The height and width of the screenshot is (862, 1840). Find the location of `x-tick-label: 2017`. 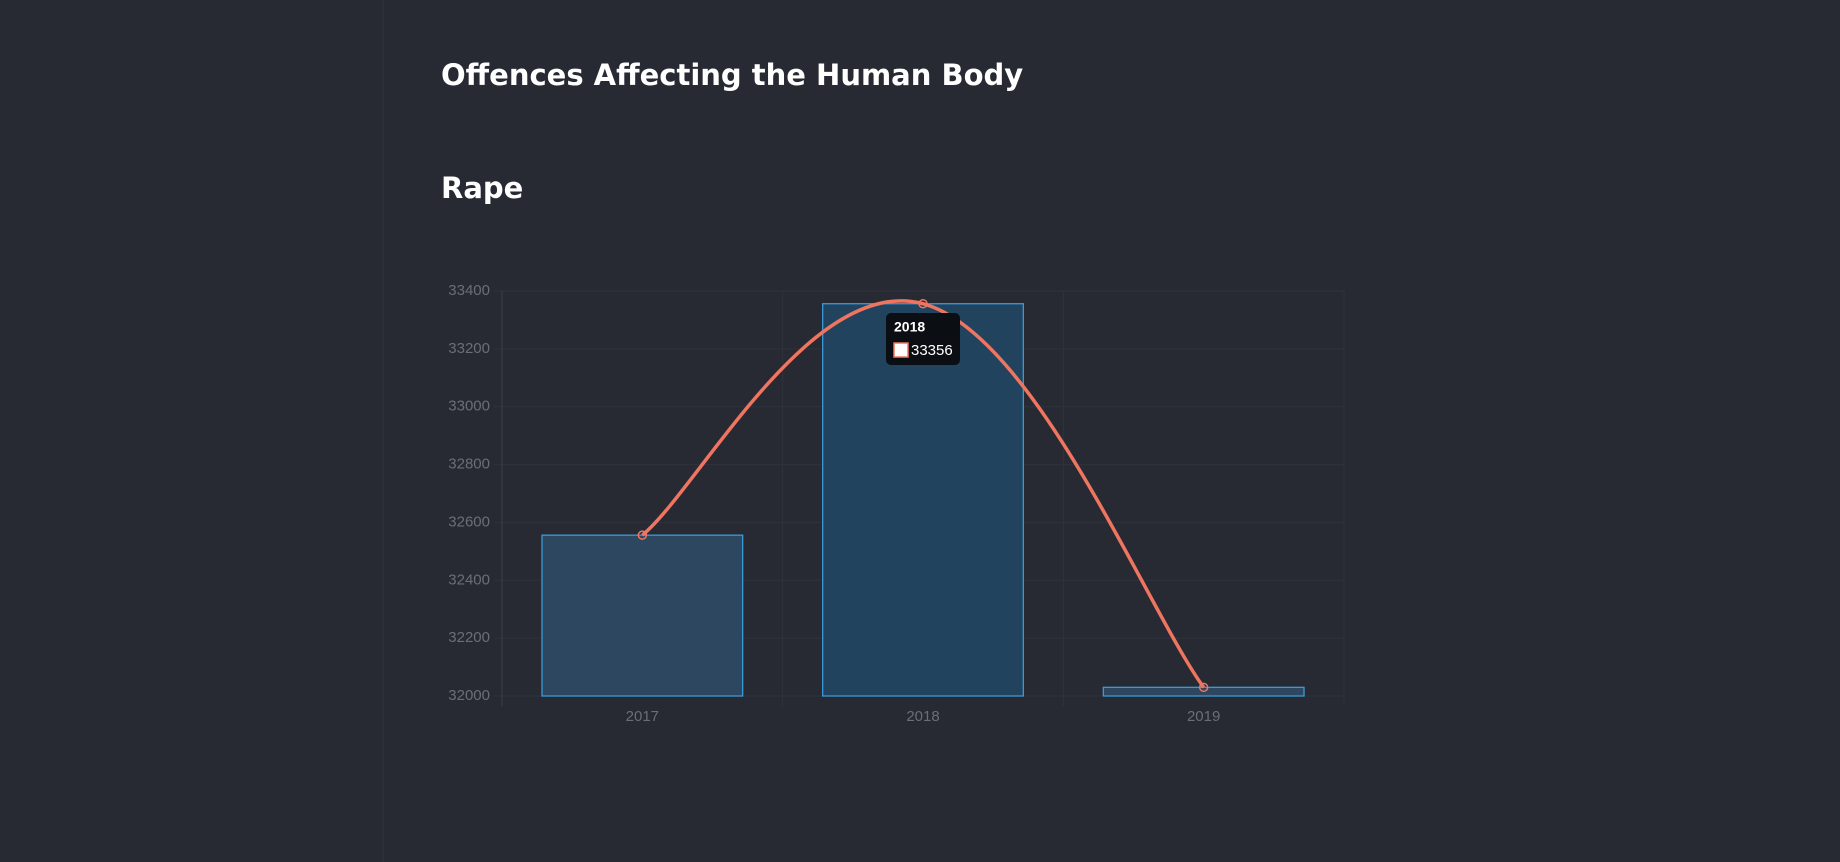

x-tick-label: 2017 is located at coordinates (642, 716).